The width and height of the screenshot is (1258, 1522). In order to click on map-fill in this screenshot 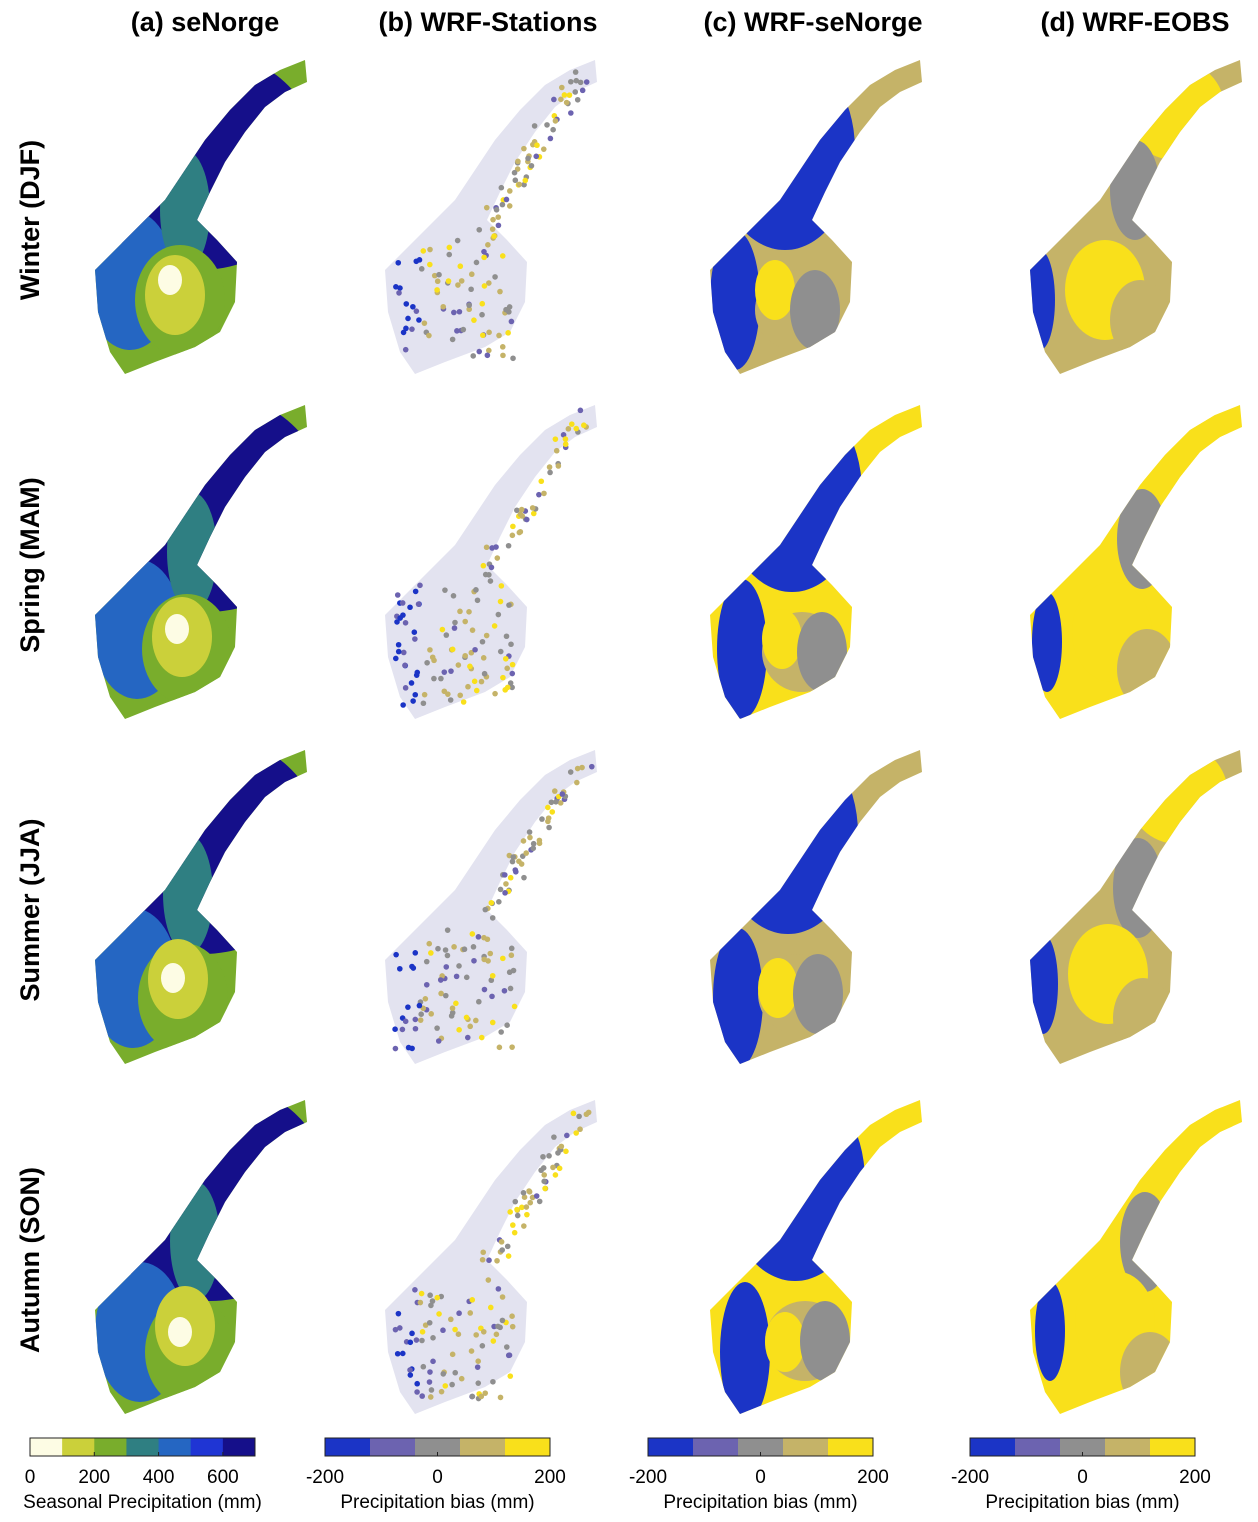, I will do `click(1136, 907)`.